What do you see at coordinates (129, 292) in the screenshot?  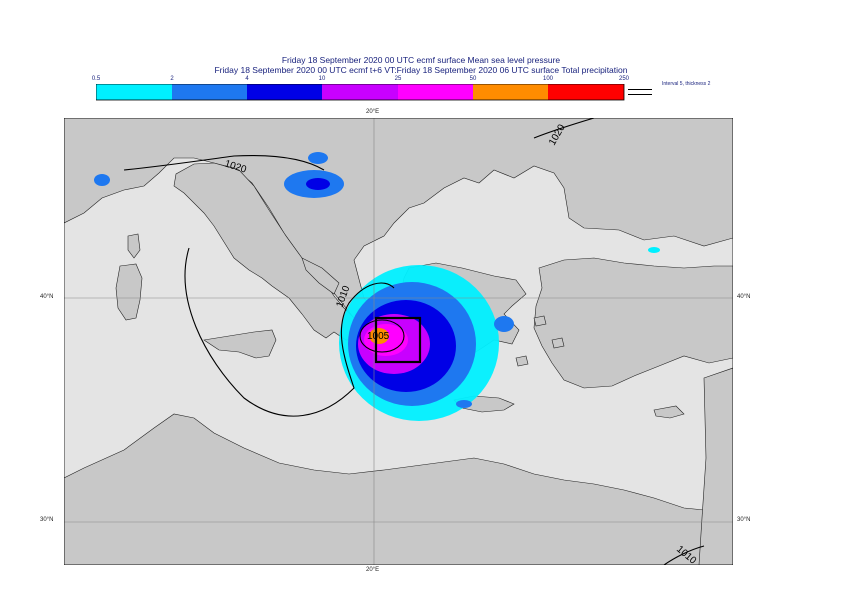 I see `sardinia` at bounding box center [129, 292].